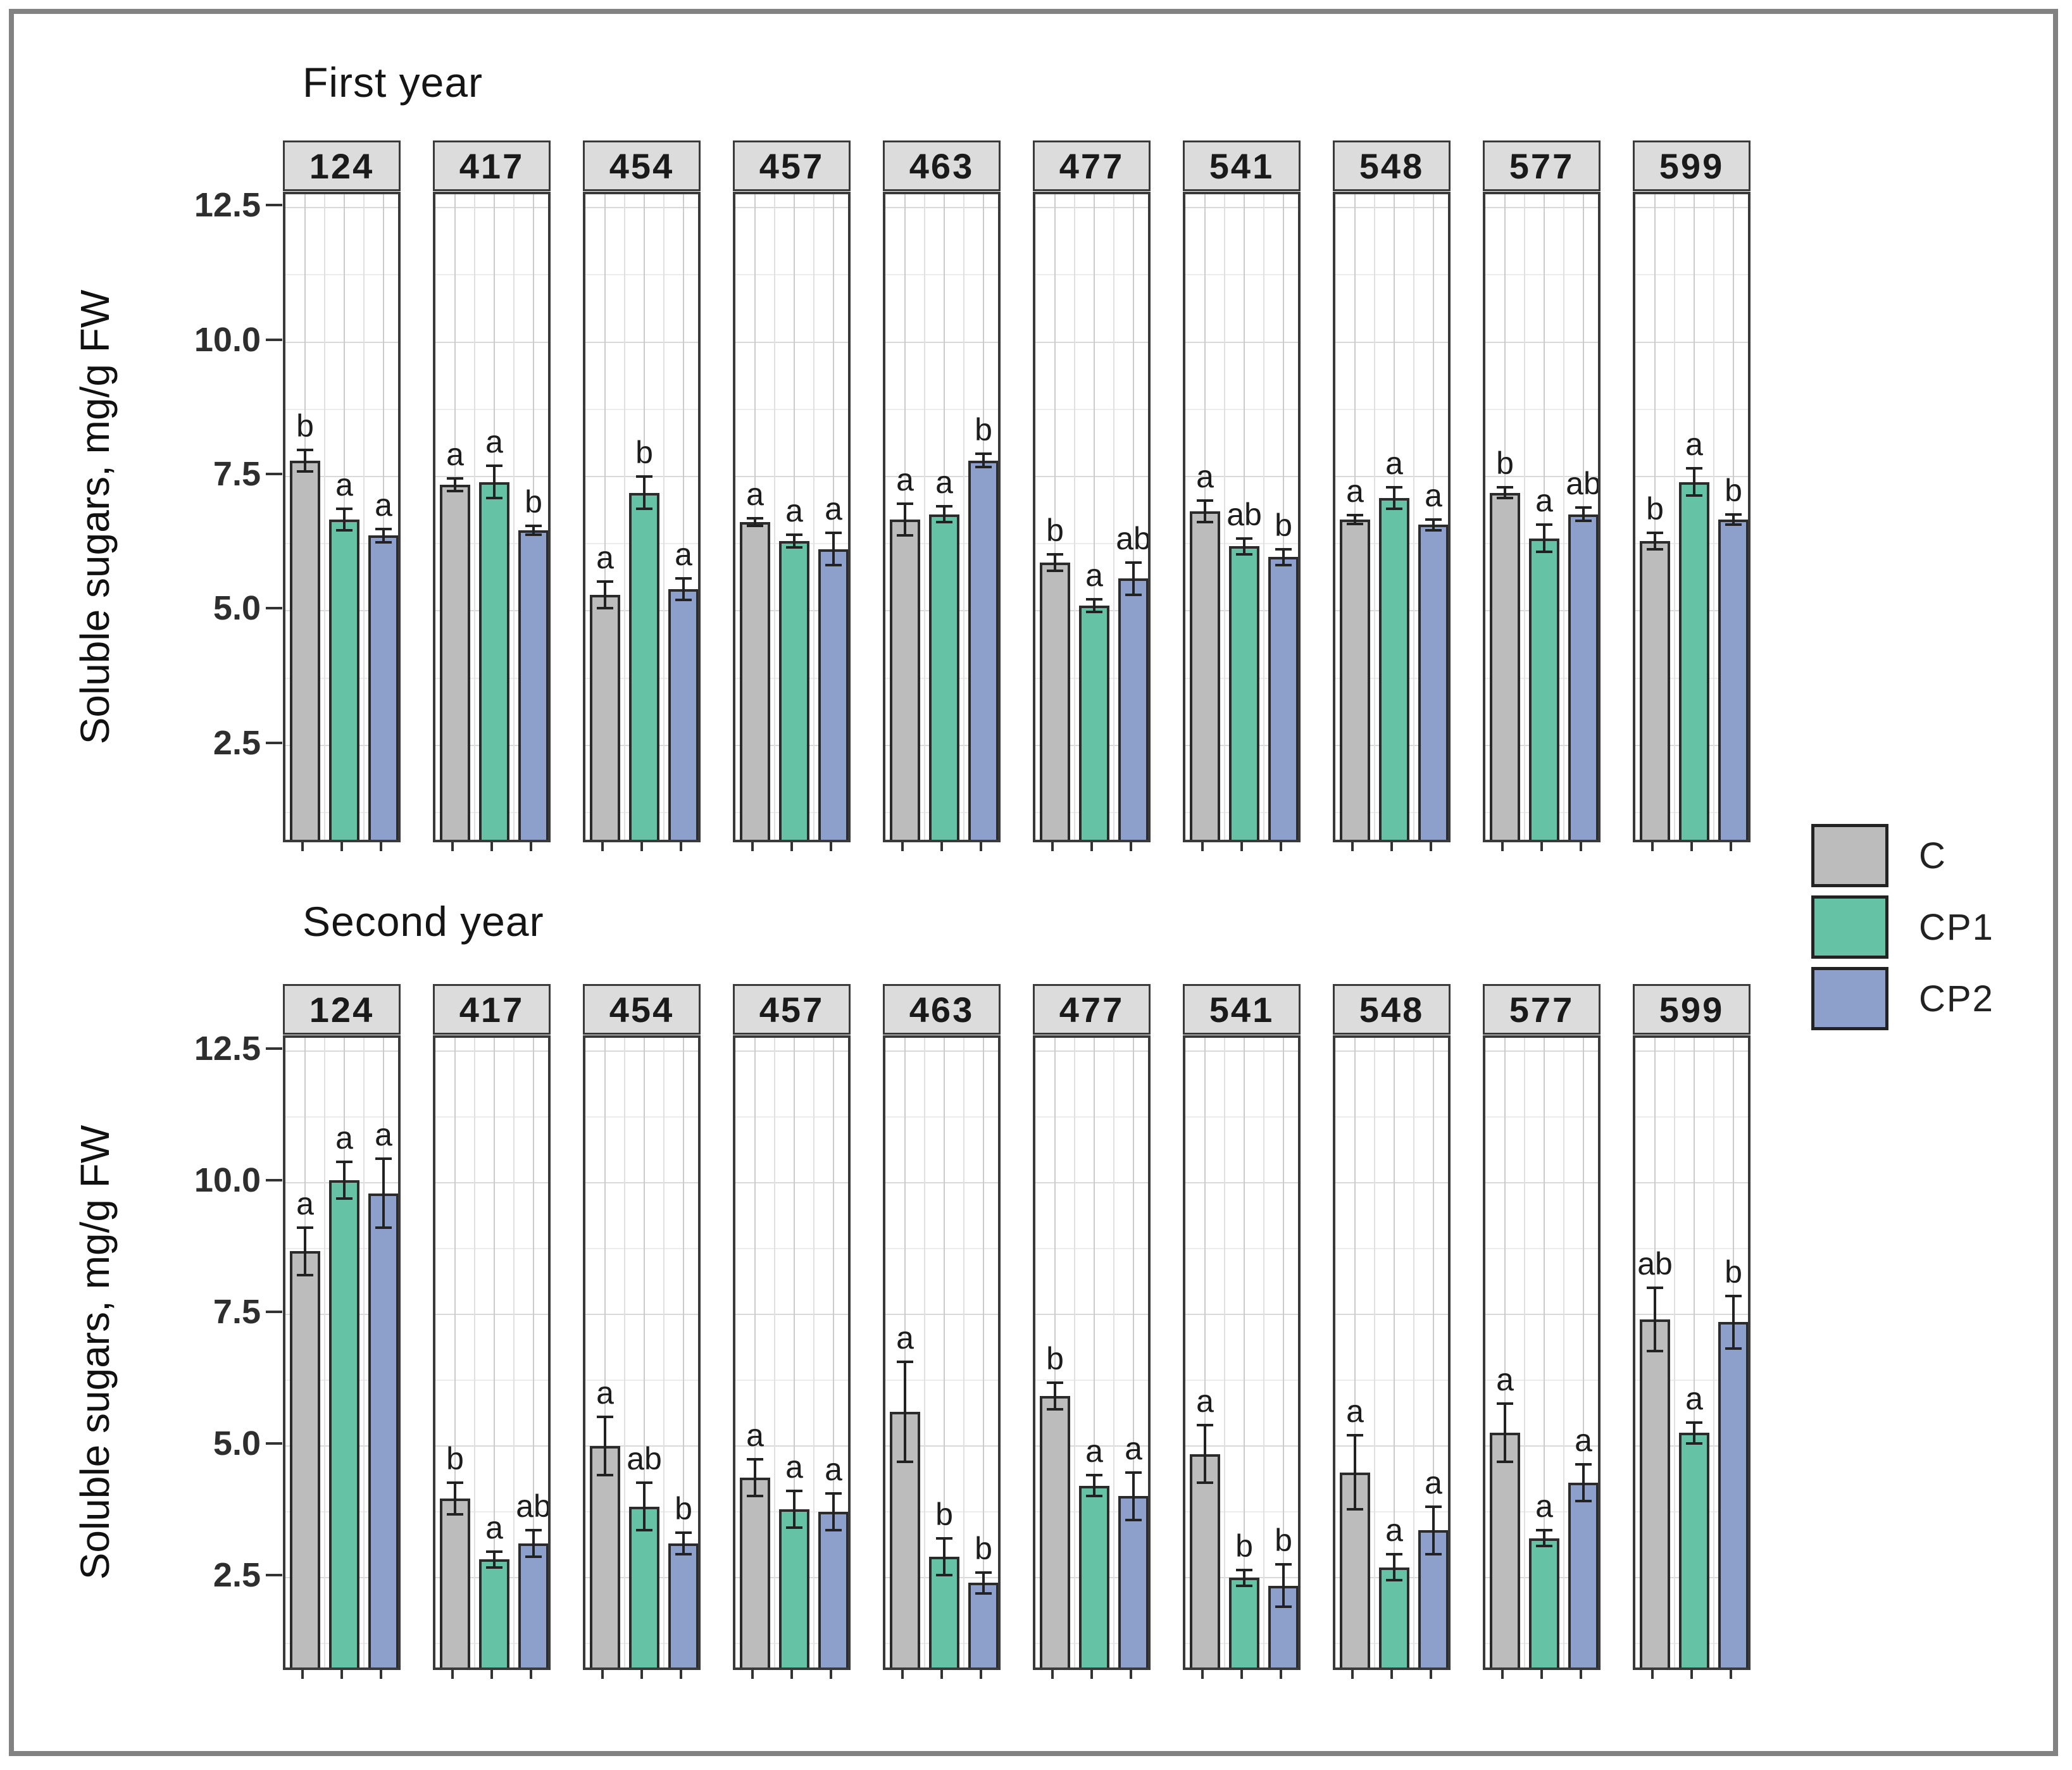  What do you see at coordinates (1092, 1009) in the screenshot?
I see `facet-strip-label: 477` at bounding box center [1092, 1009].